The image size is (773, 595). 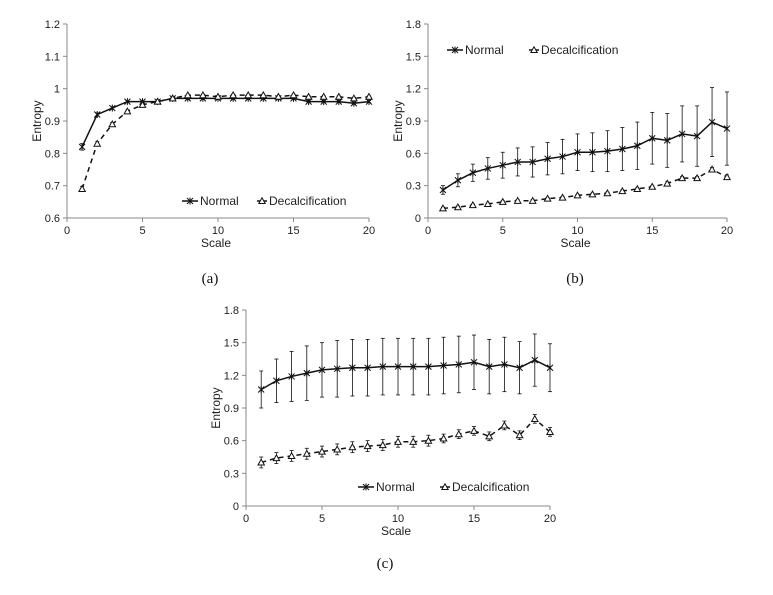 What do you see at coordinates (385, 564) in the screenshot?
I see `panel-caption: (c)` at bounding box center [385, 564].